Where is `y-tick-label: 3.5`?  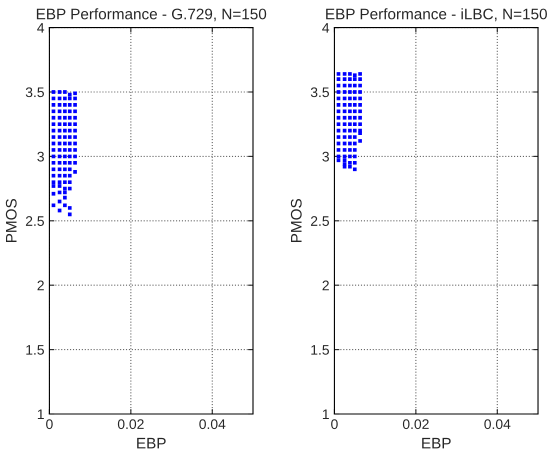 y-tick-label: 3.5 is located at coordinates (319, 92).